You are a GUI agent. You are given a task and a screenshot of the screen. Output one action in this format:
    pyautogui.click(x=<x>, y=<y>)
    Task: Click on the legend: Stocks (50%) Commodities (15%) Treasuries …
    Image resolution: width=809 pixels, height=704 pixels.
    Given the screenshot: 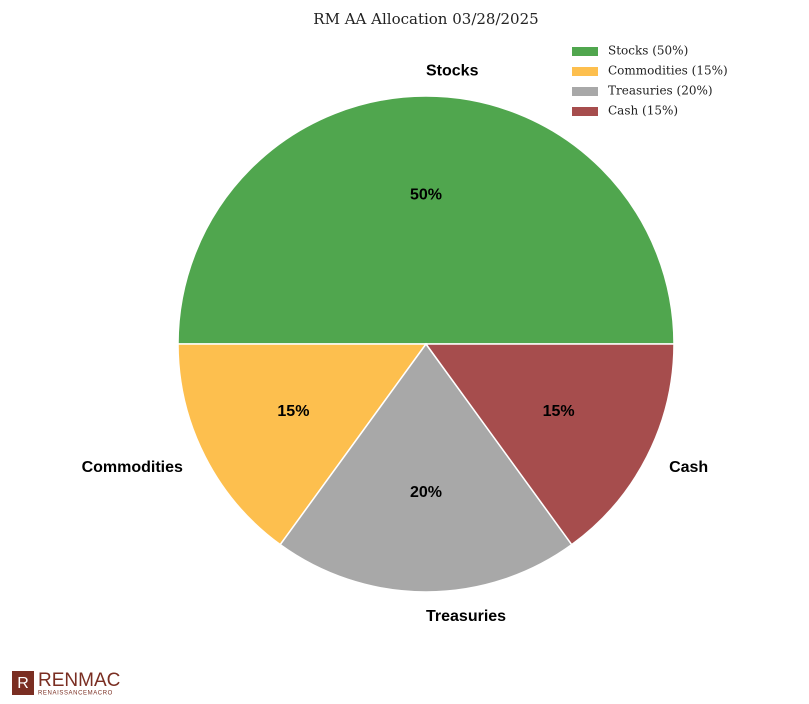 What is the action you would take?
    pyautogui.click(x=650, y=81)
    